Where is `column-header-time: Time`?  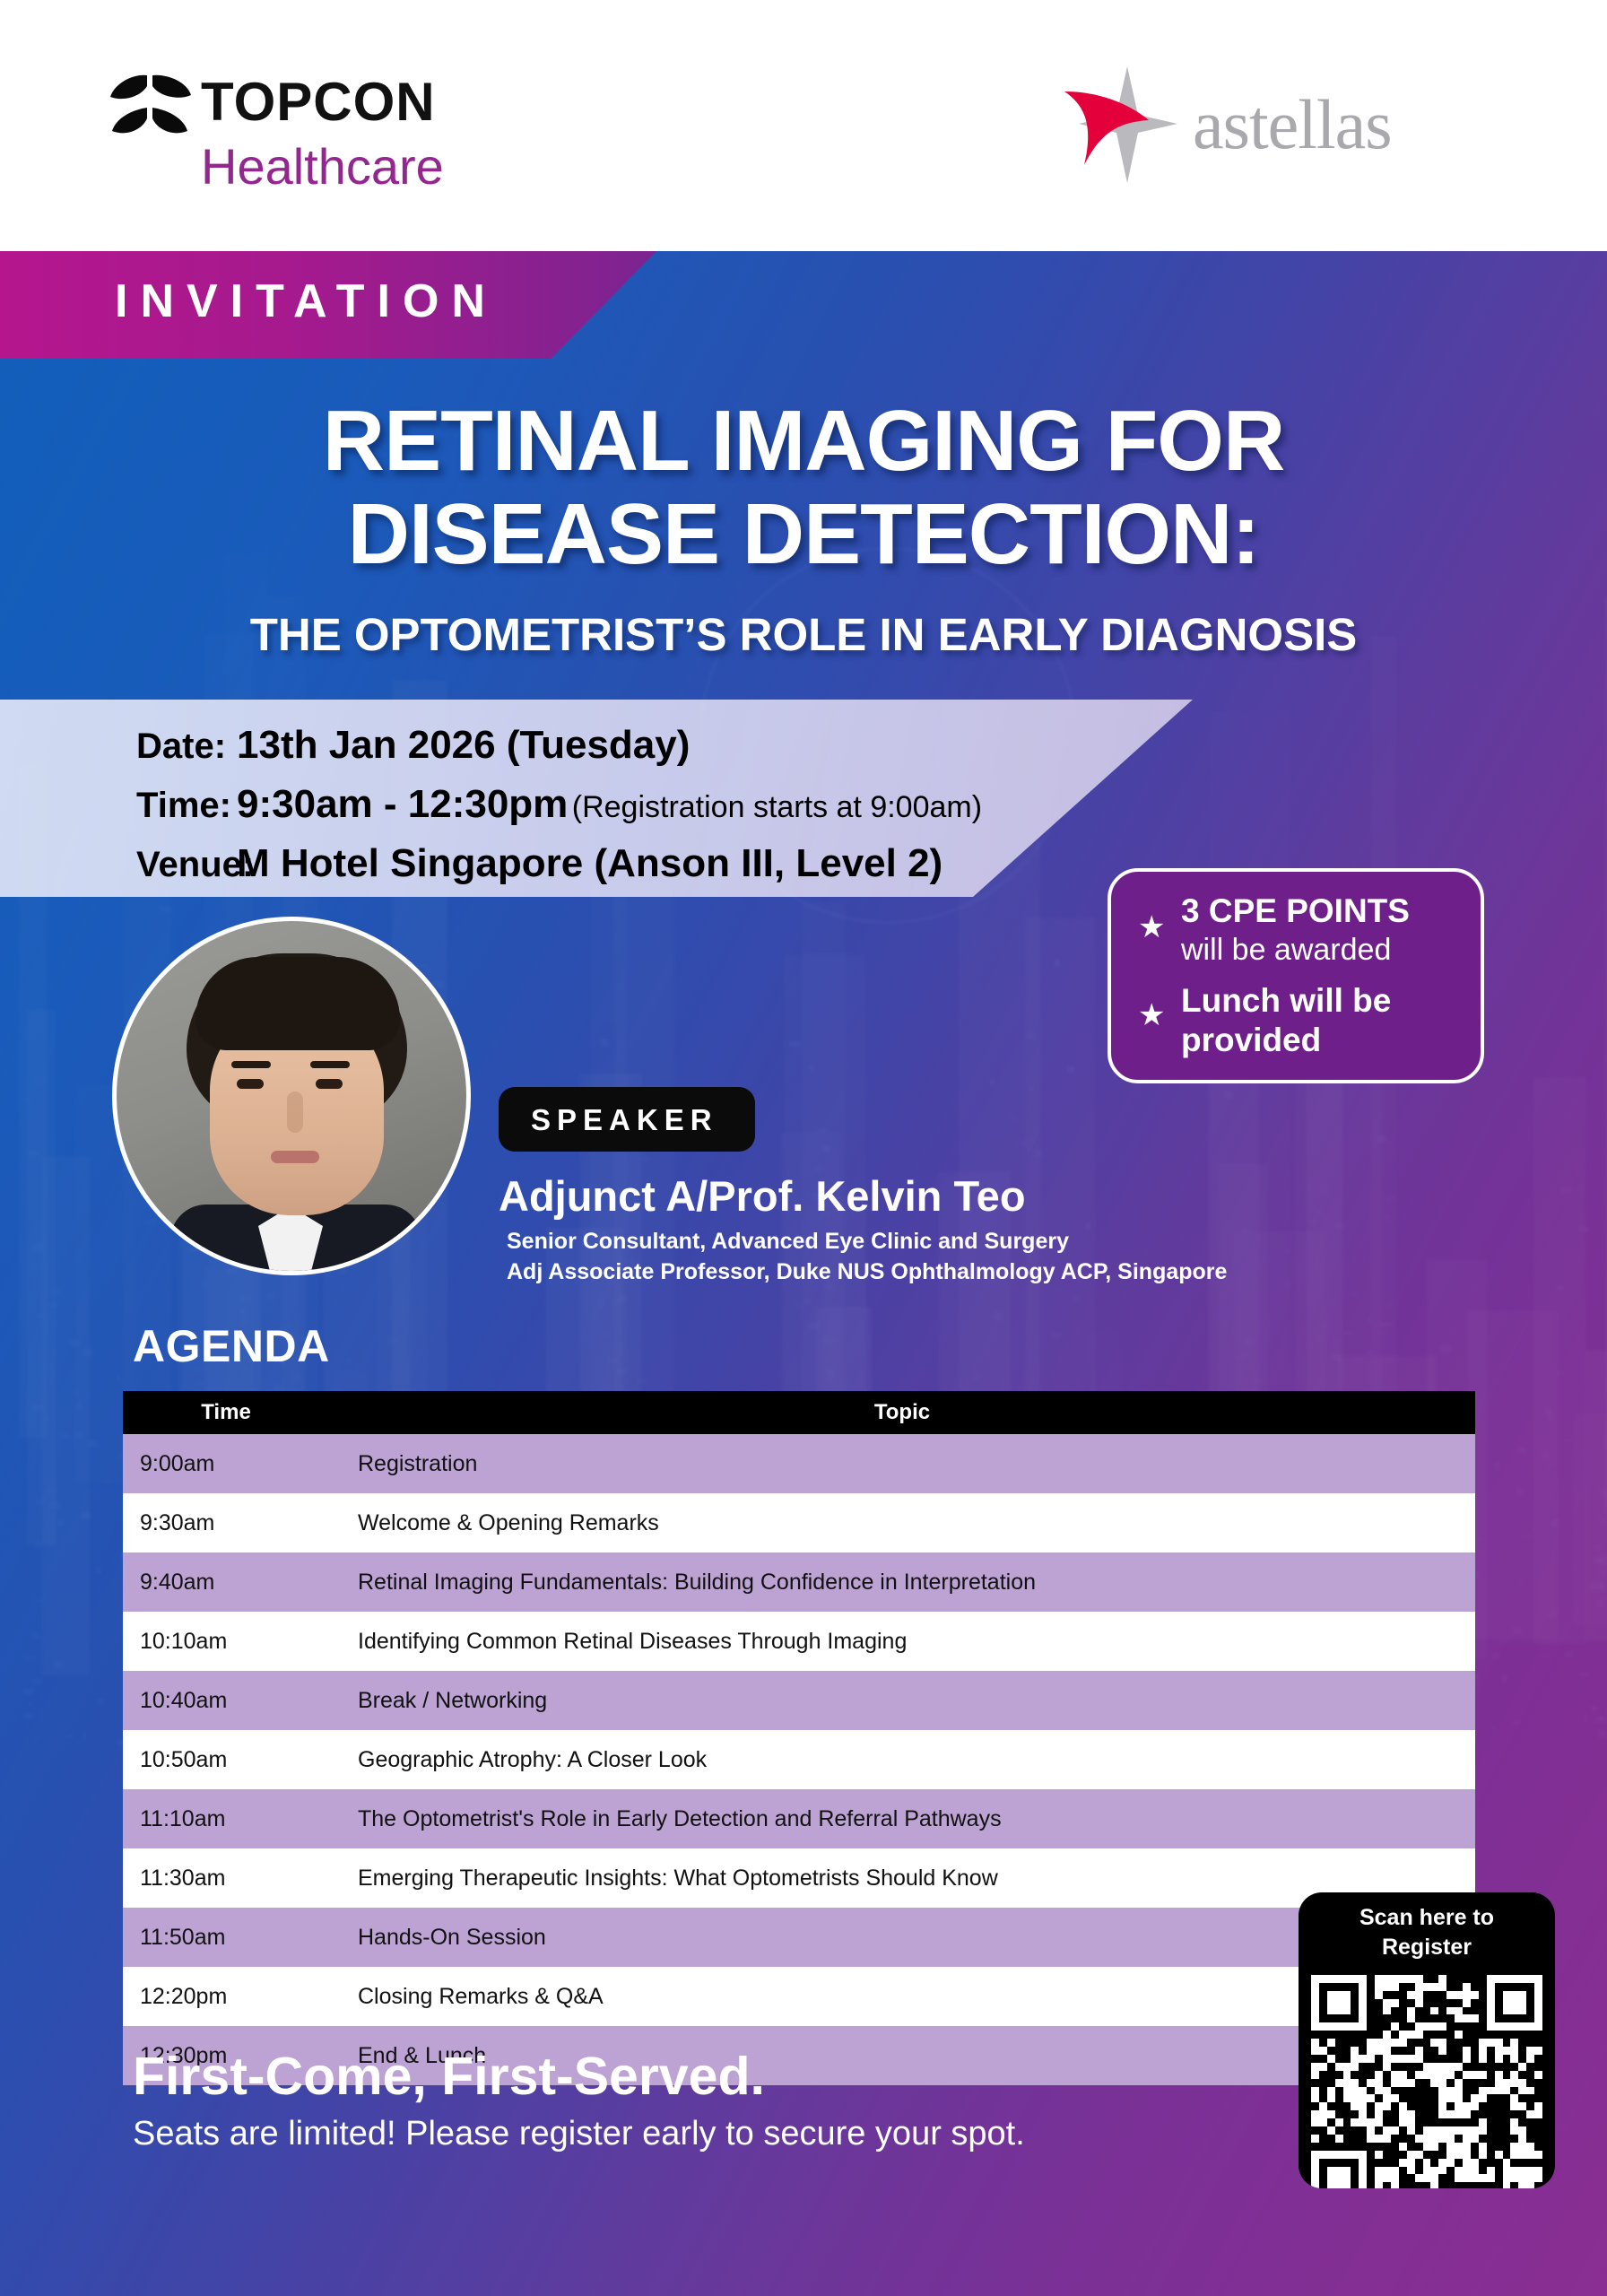 column-header-time: Time is located at coordinates (226, 1412).